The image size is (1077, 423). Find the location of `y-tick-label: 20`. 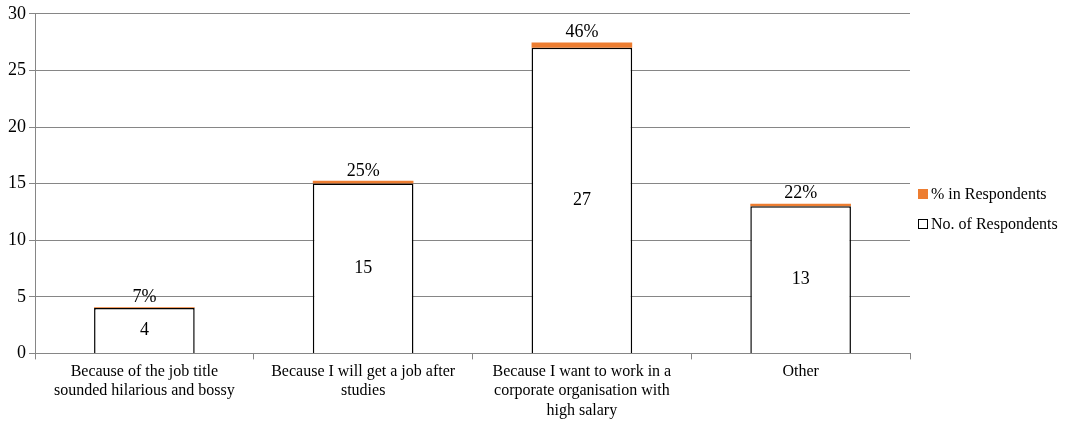

y-tick-label: 20 is located at coordinates (17, 125).